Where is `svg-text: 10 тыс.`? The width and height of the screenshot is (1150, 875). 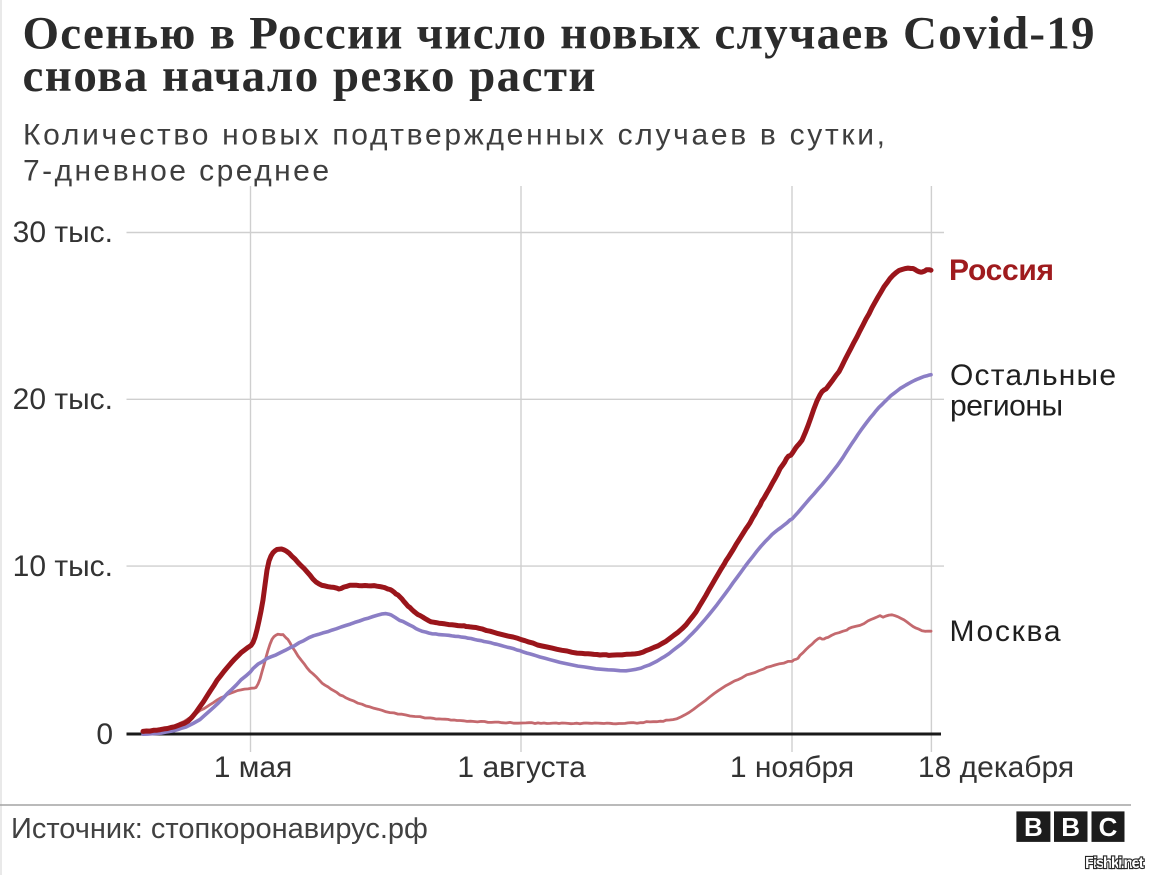 svg-text: 10 тыс. is located at coordinates (63, 566).